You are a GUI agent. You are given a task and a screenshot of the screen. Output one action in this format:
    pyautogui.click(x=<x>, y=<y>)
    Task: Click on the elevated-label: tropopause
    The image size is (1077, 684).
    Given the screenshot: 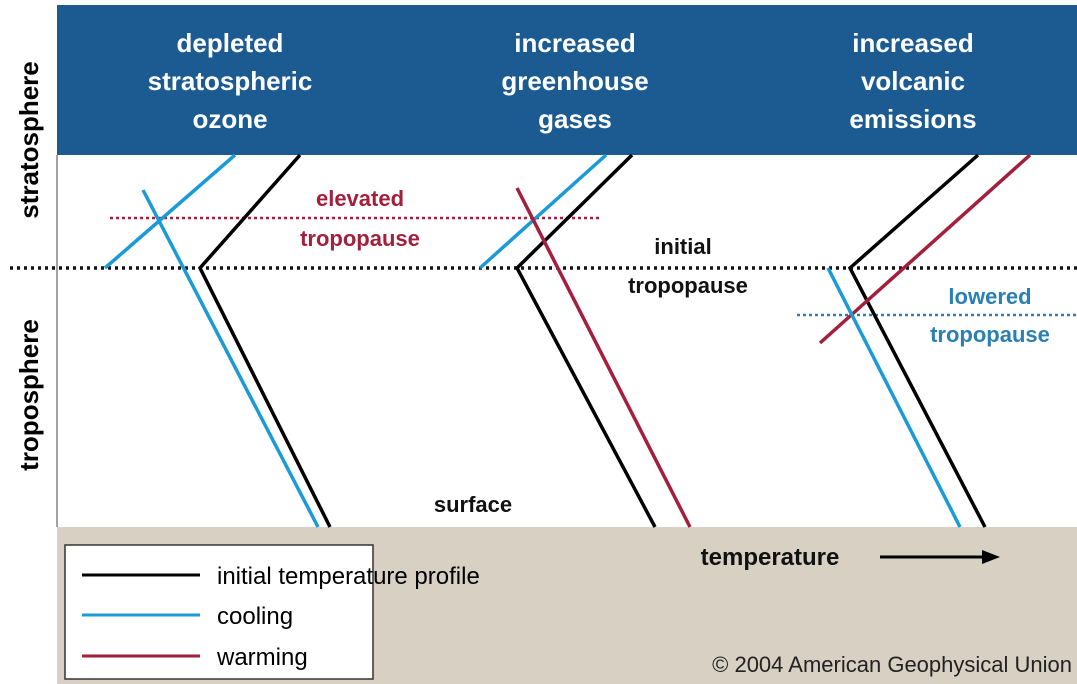 What is the action you would take?
    pyautogui.click(x=360, y=238)
    